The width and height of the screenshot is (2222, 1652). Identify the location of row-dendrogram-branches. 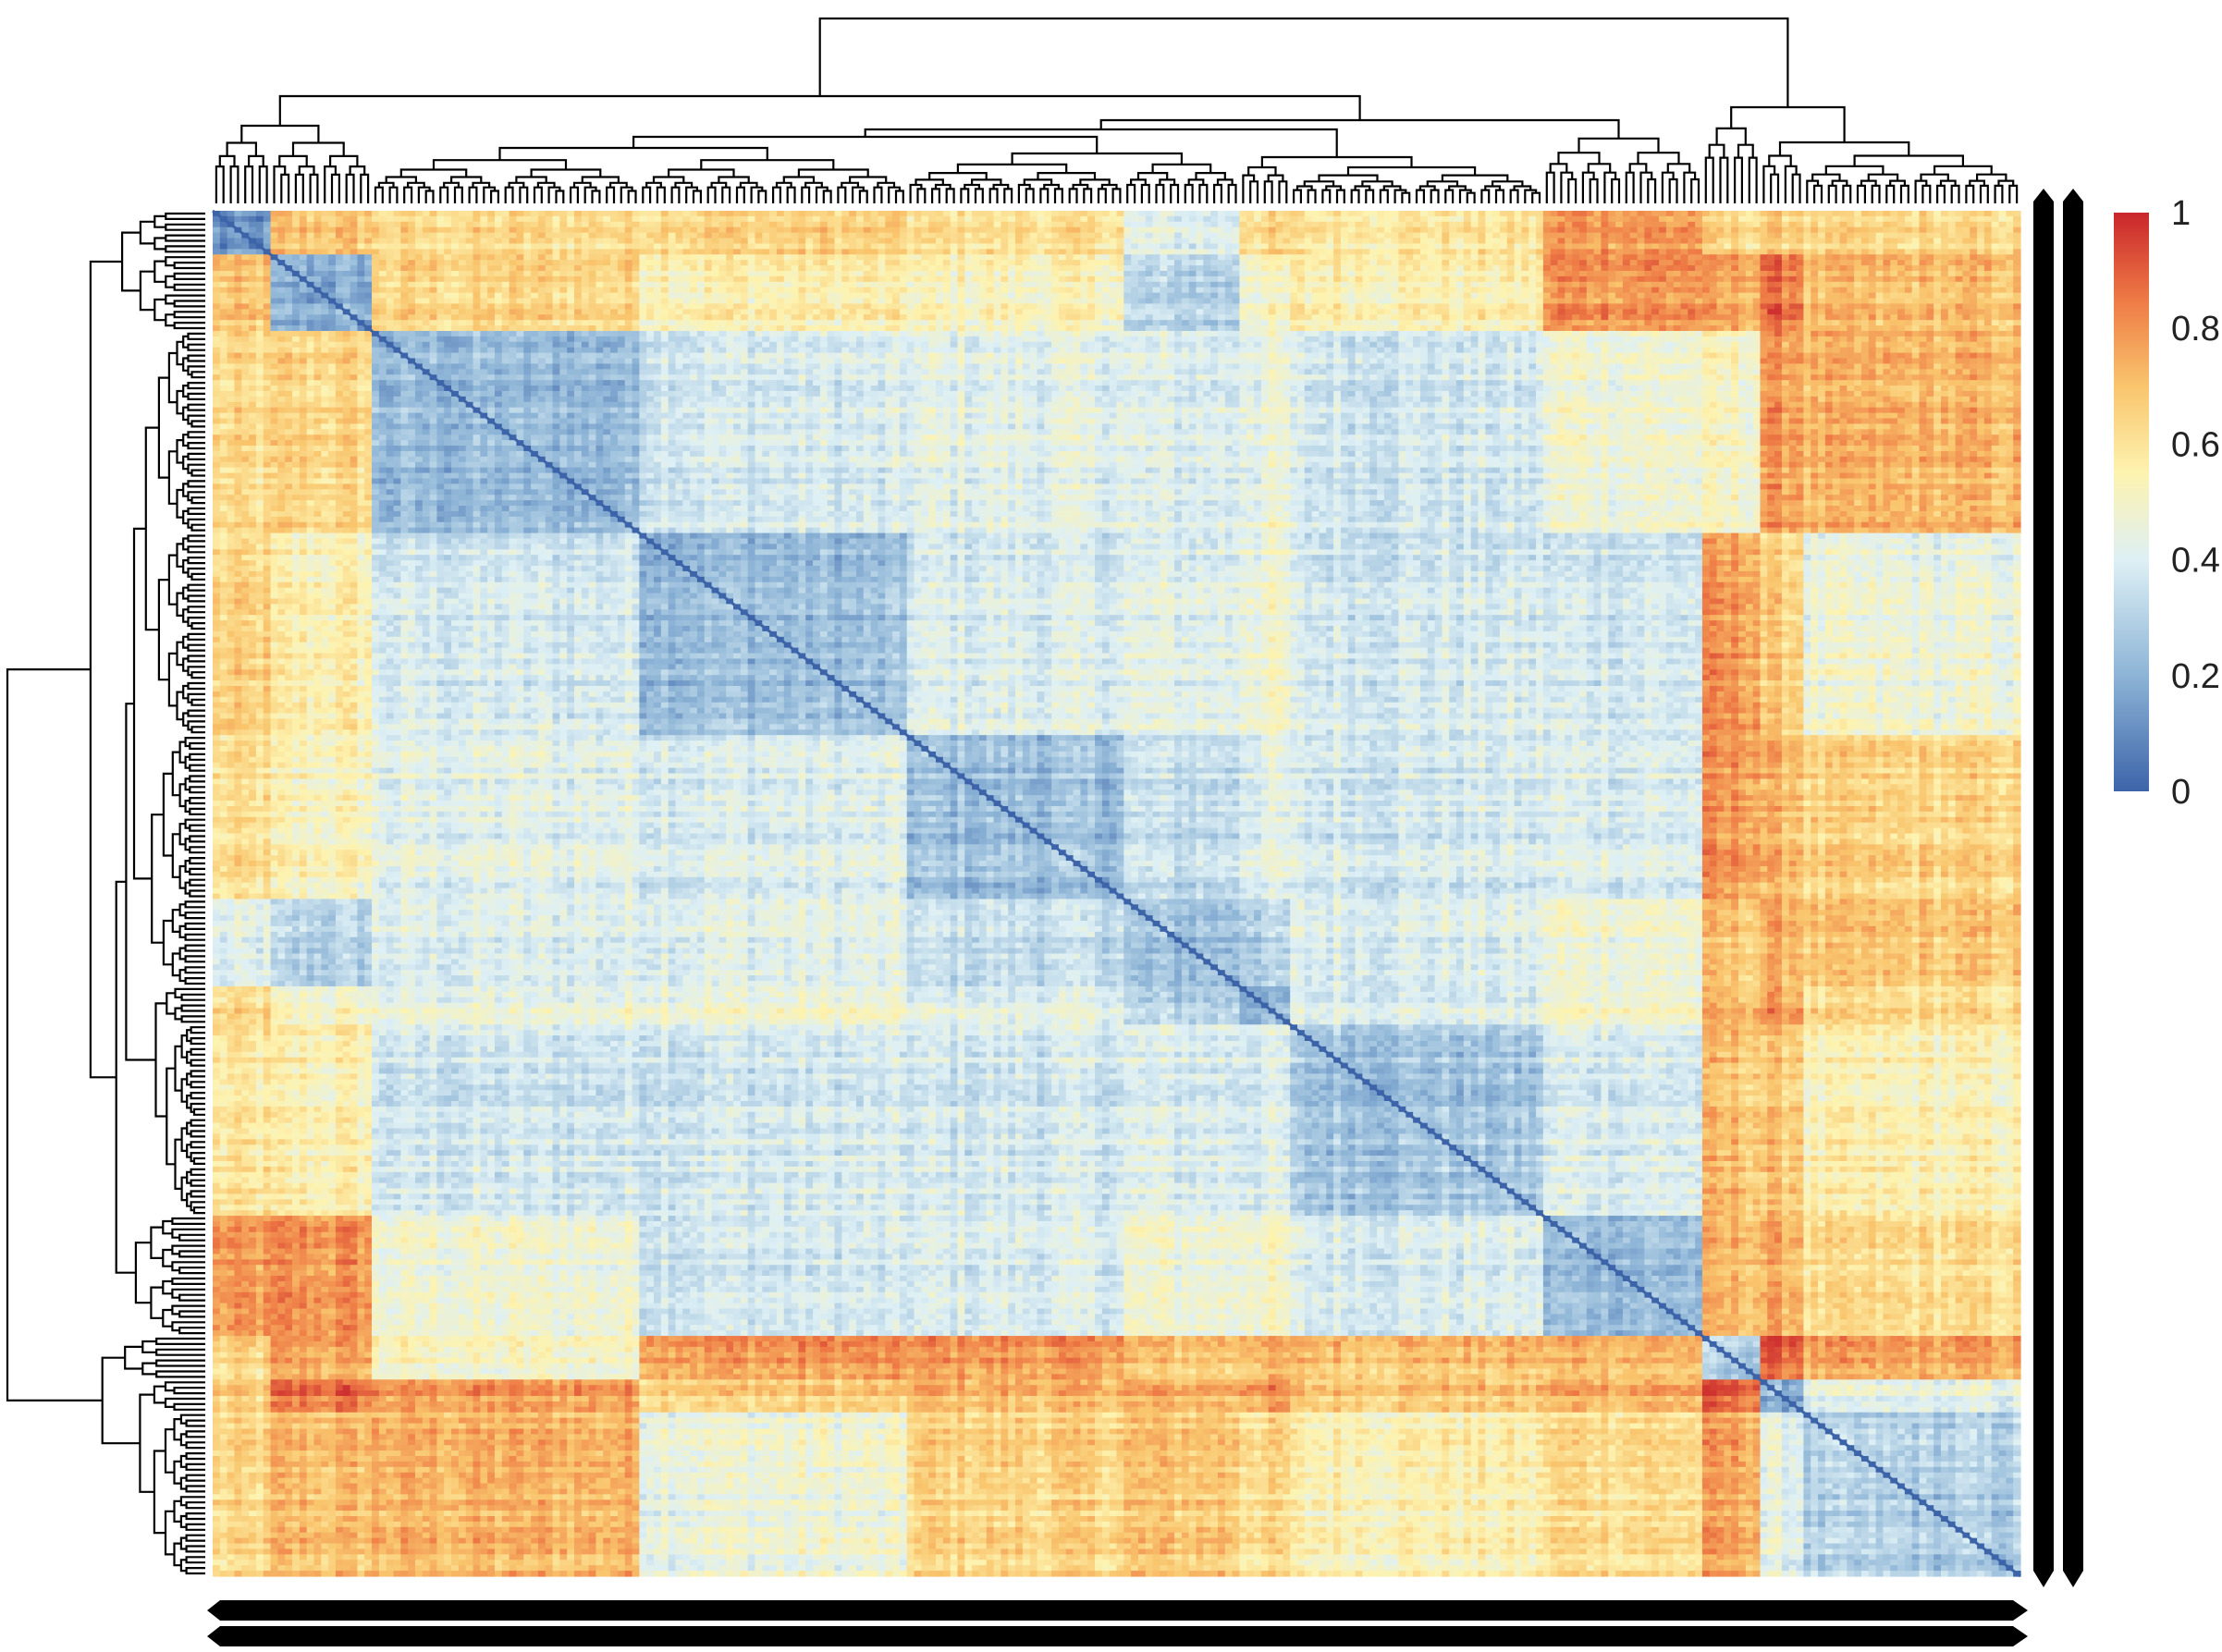
(106, 893).